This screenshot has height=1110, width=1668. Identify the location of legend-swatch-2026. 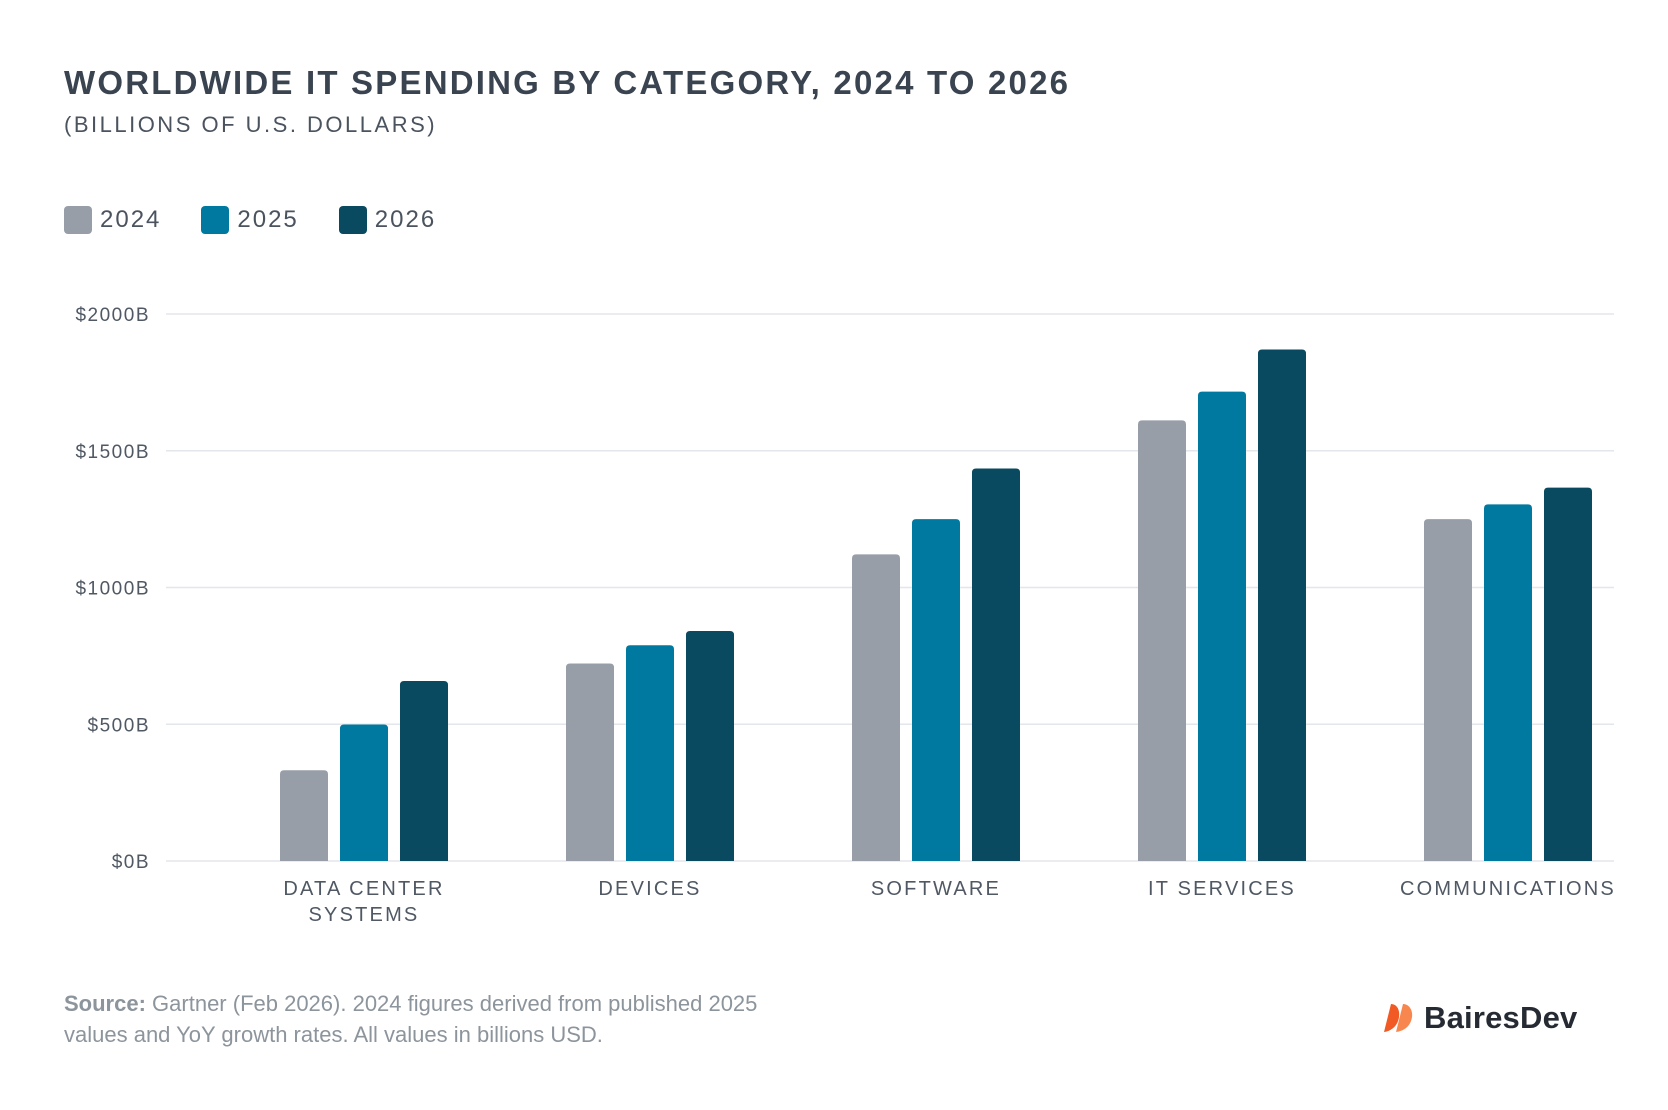
(352, 220).